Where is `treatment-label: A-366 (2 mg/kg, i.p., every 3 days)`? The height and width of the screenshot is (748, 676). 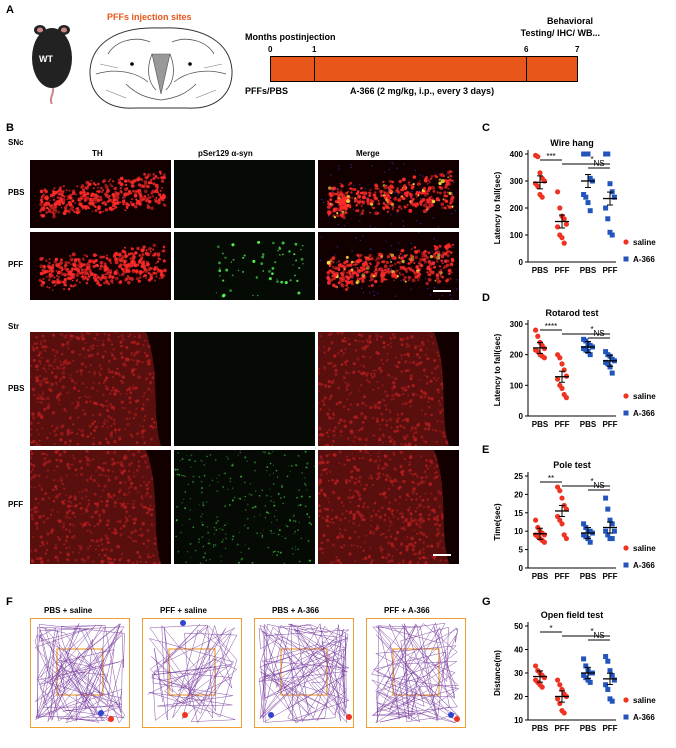 treatment-label: A-366 (2 mg/kg, i.p., every 3 days) is located at coordinates (422, 91).